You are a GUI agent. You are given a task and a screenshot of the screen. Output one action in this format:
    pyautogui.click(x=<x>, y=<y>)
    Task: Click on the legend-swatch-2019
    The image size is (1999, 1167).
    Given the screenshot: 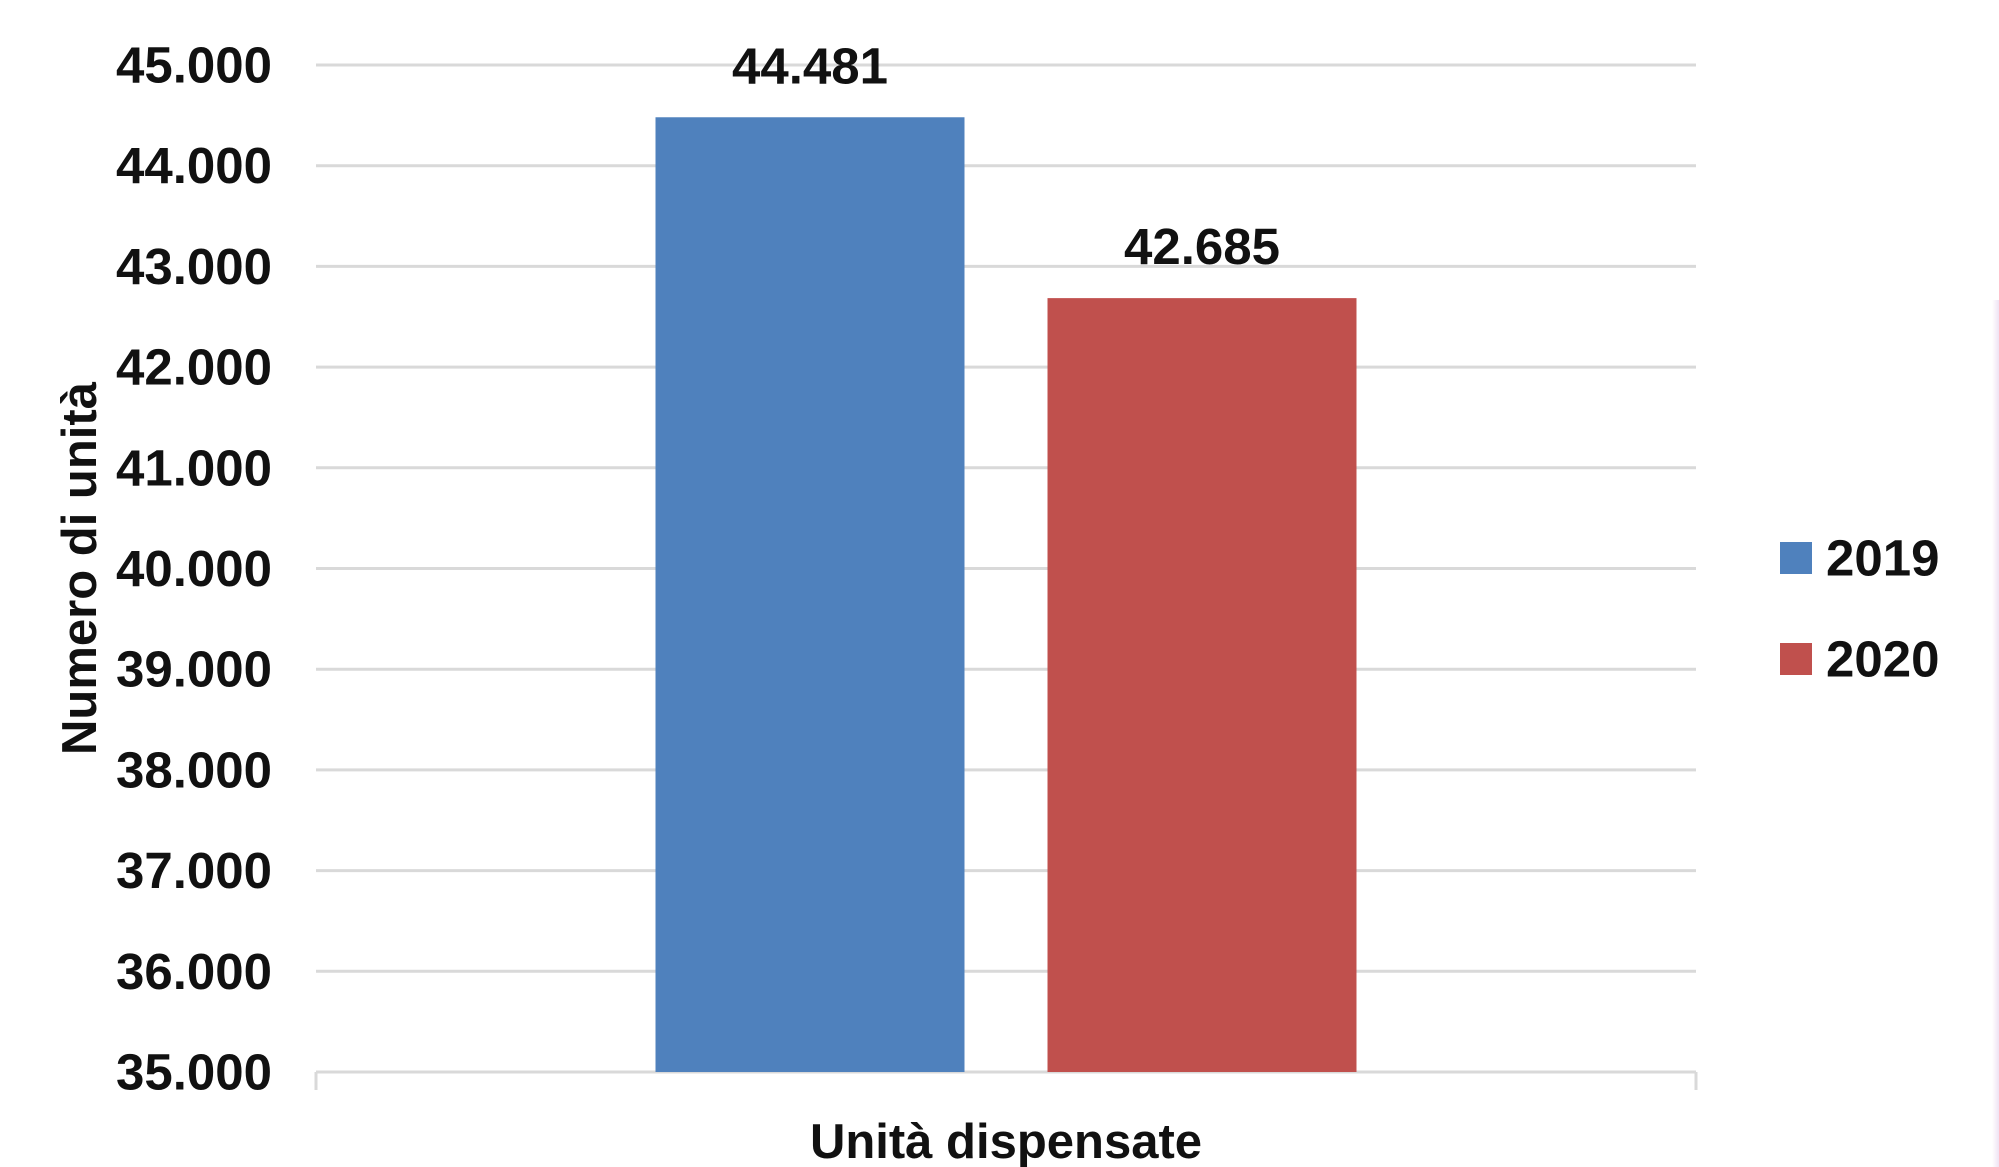 What is the action you would take?
    pyautogui.click(x=1796, y=558)
    